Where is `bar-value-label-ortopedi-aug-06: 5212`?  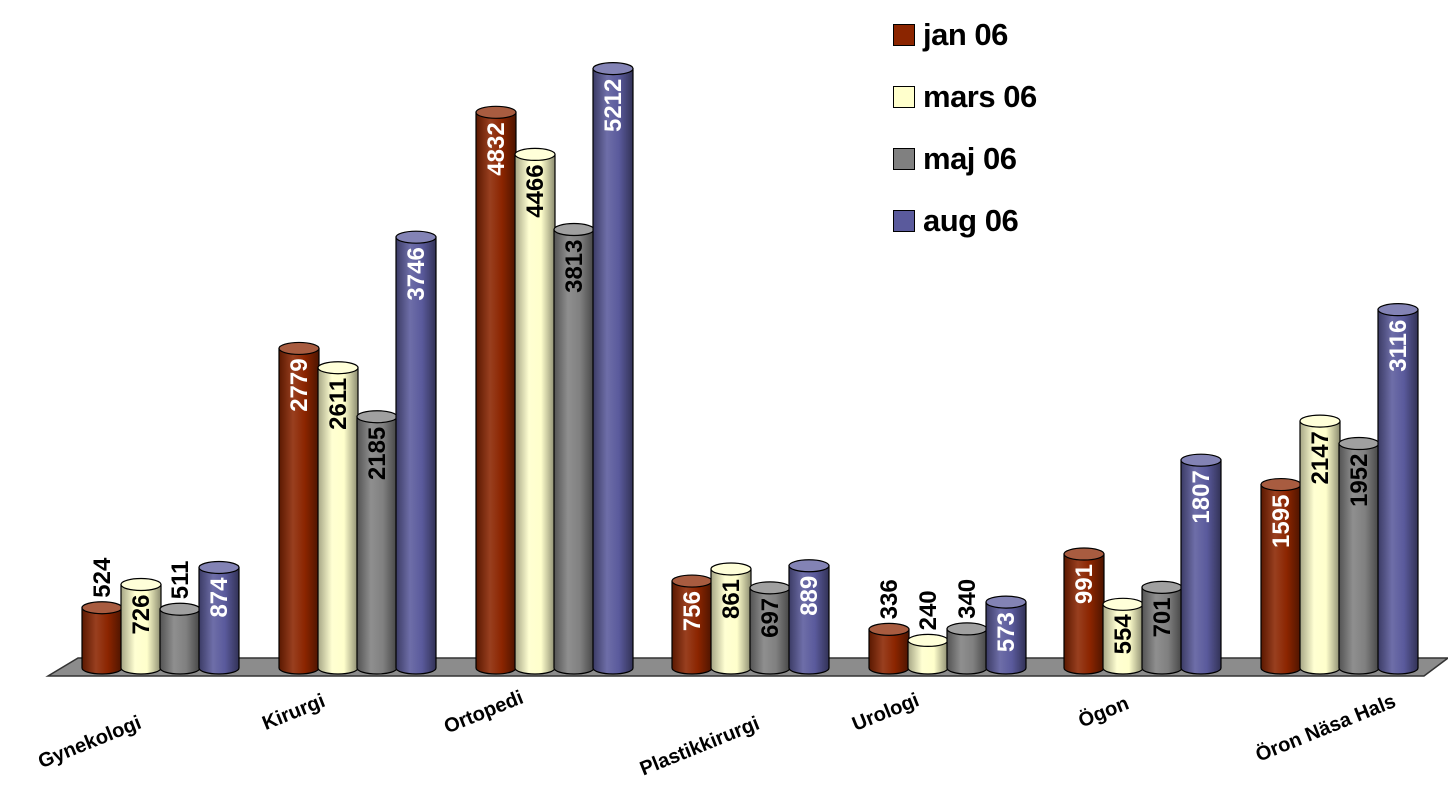
bar-value-label-ortopedi-aug-06: 5212 is located at coordinates (613, 105).